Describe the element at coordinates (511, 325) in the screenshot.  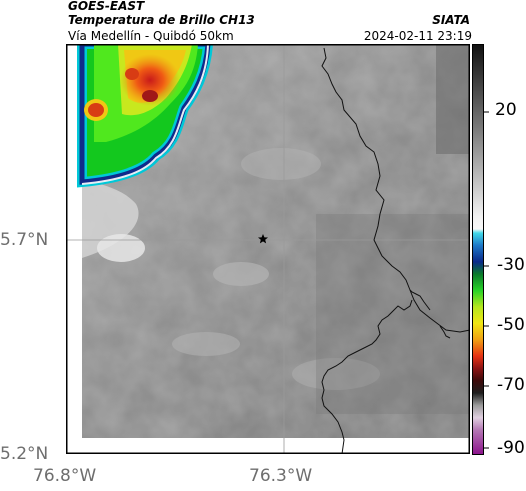
I see `colorbar-tick-label: -50` at that location.